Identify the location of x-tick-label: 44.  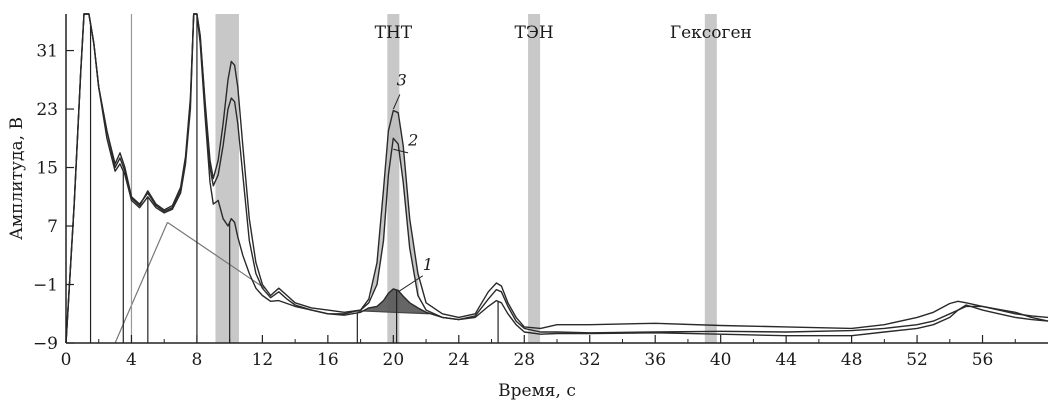
(786, 360).